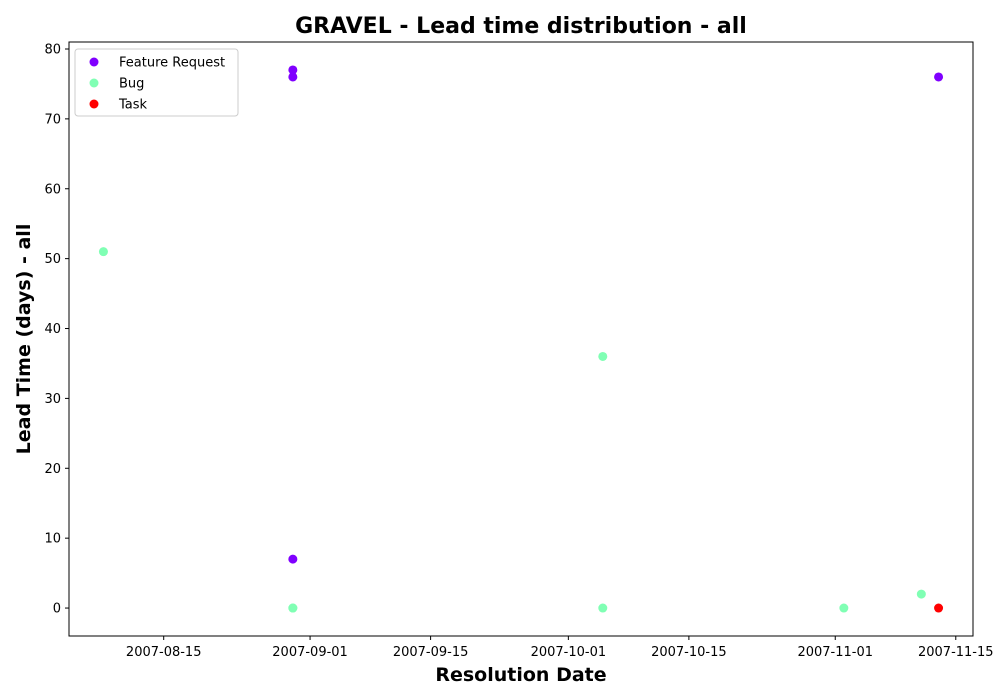 The width and height of the screenshot is (1000, 700). Describe the element at coordinates (520, 675) in the screenshot. I see `x-axis-label: Resolution Date` at that location.